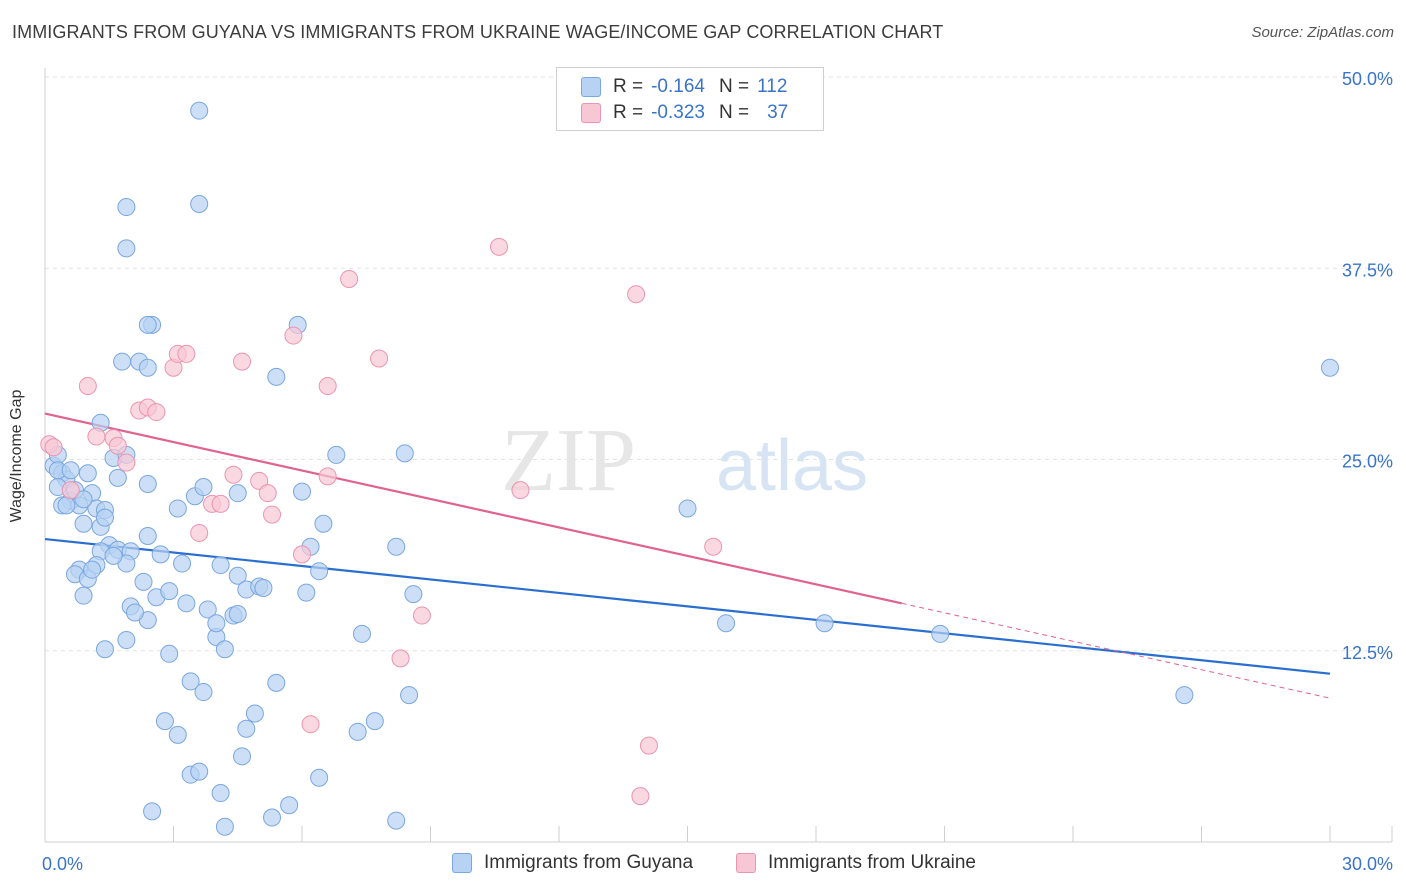  What do you see at coordinates (1367, 270) in the screenshot?
I see `y-tick-label: 37.5%` at bounding box center [1367, 270].